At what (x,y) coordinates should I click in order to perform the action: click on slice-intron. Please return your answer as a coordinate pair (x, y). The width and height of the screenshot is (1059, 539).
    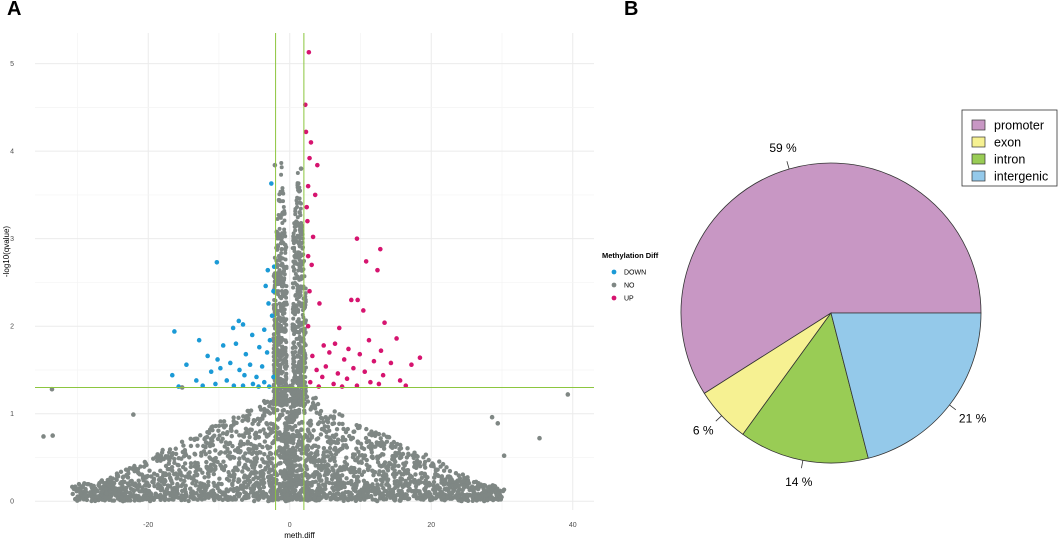
    Looking at the image, I should click on (805, 388).